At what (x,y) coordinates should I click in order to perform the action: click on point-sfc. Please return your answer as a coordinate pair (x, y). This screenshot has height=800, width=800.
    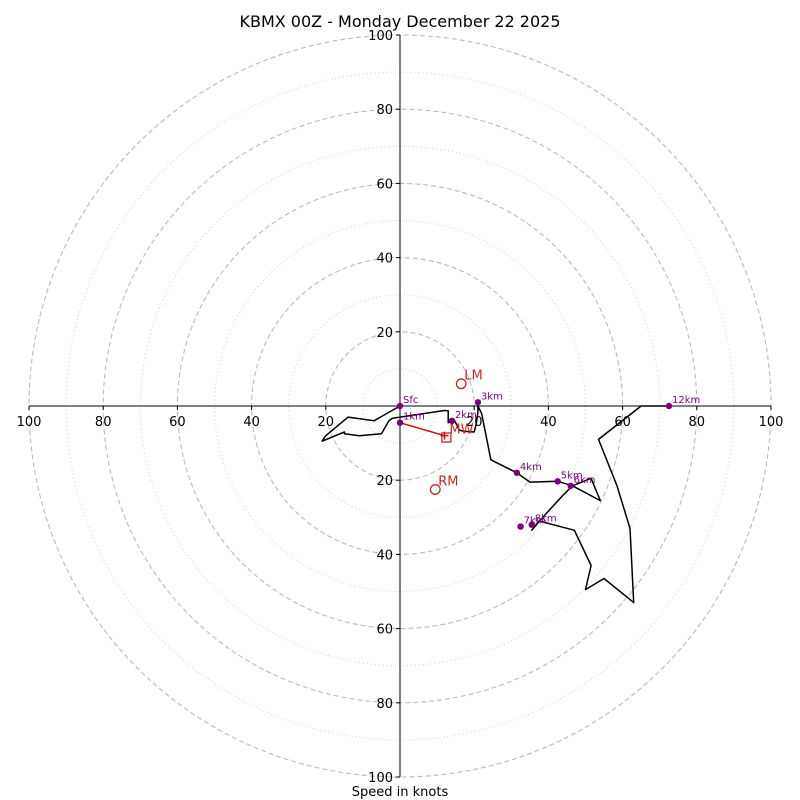
    Looking at the image, I should click on (400, 406).